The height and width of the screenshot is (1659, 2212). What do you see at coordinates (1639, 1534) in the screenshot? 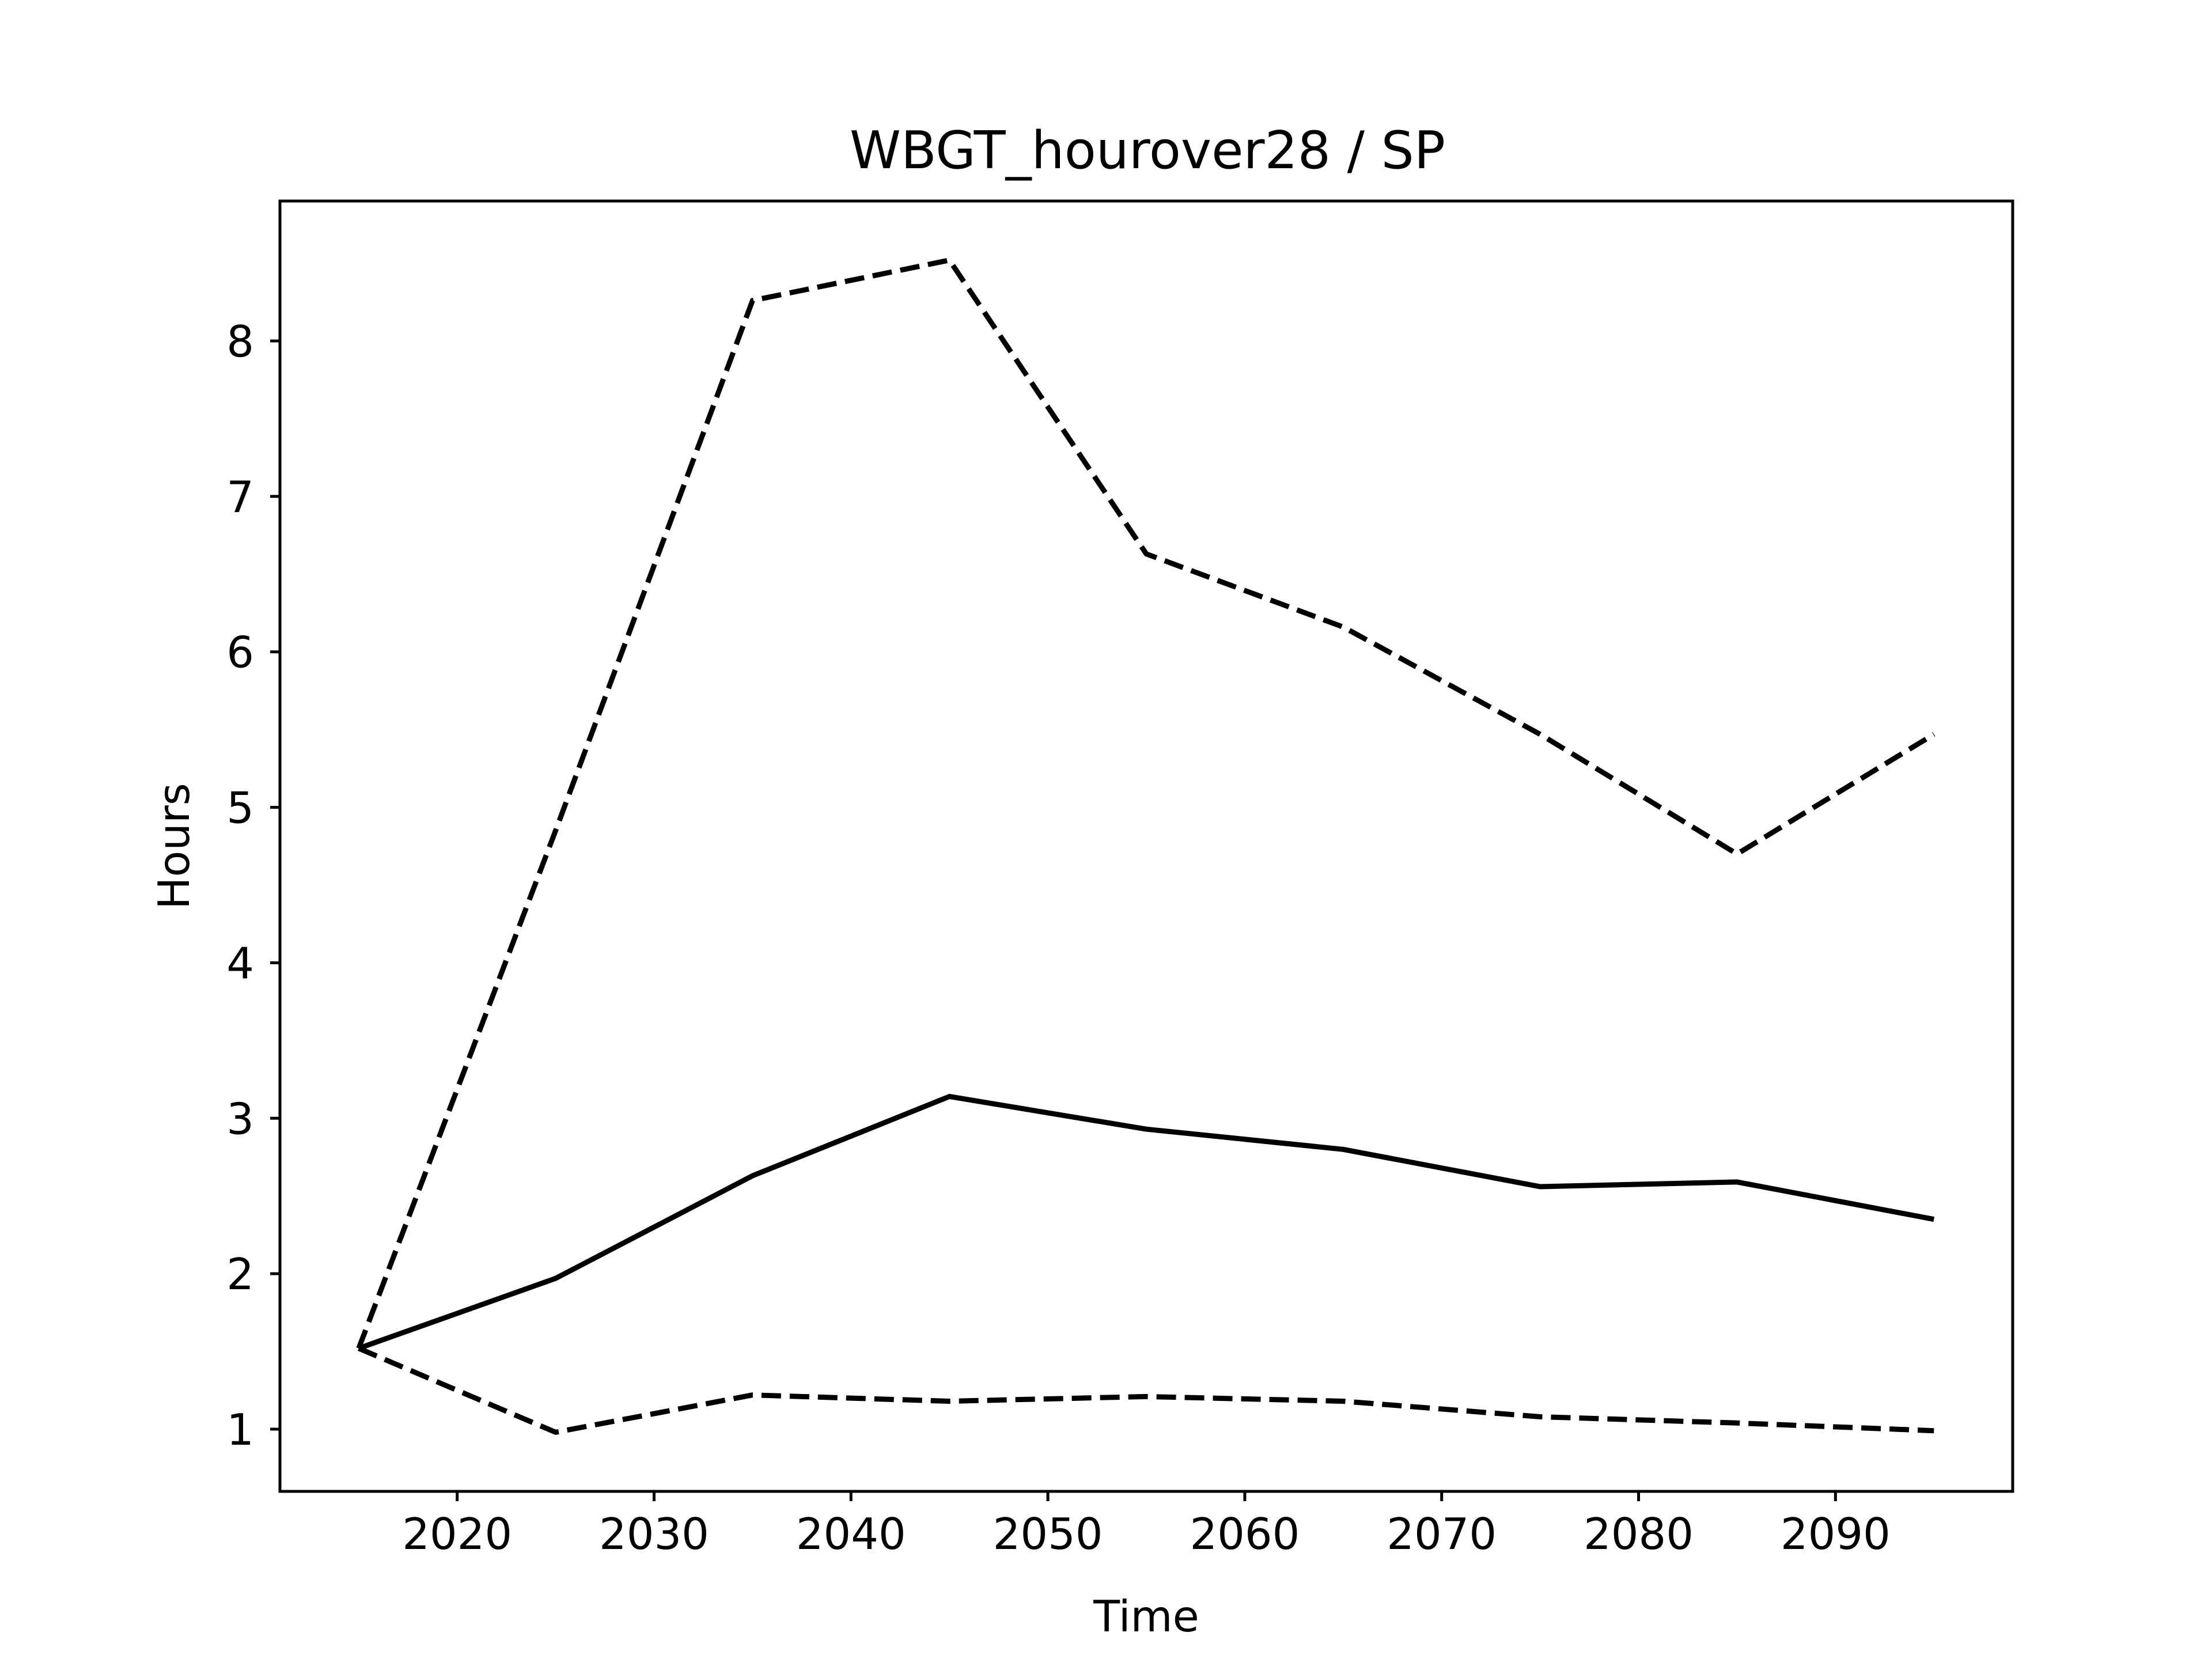
I see `x-tick-label: 2080` at bounding box center [1639, 1534].